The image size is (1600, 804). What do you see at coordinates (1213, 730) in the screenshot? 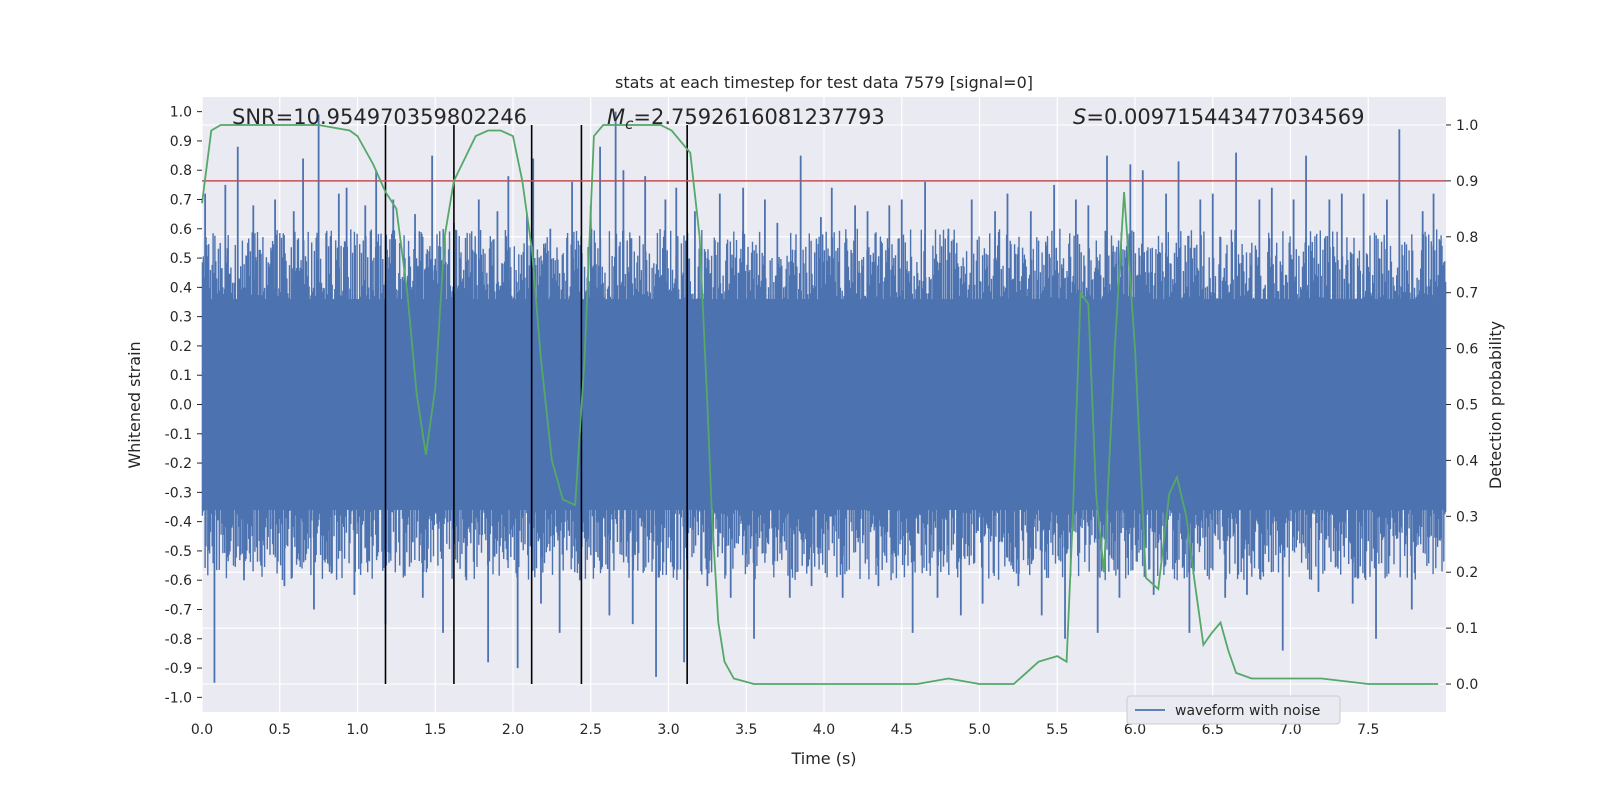
I see `x-tick-label: 6.5` at bounding box center [1213, 730].